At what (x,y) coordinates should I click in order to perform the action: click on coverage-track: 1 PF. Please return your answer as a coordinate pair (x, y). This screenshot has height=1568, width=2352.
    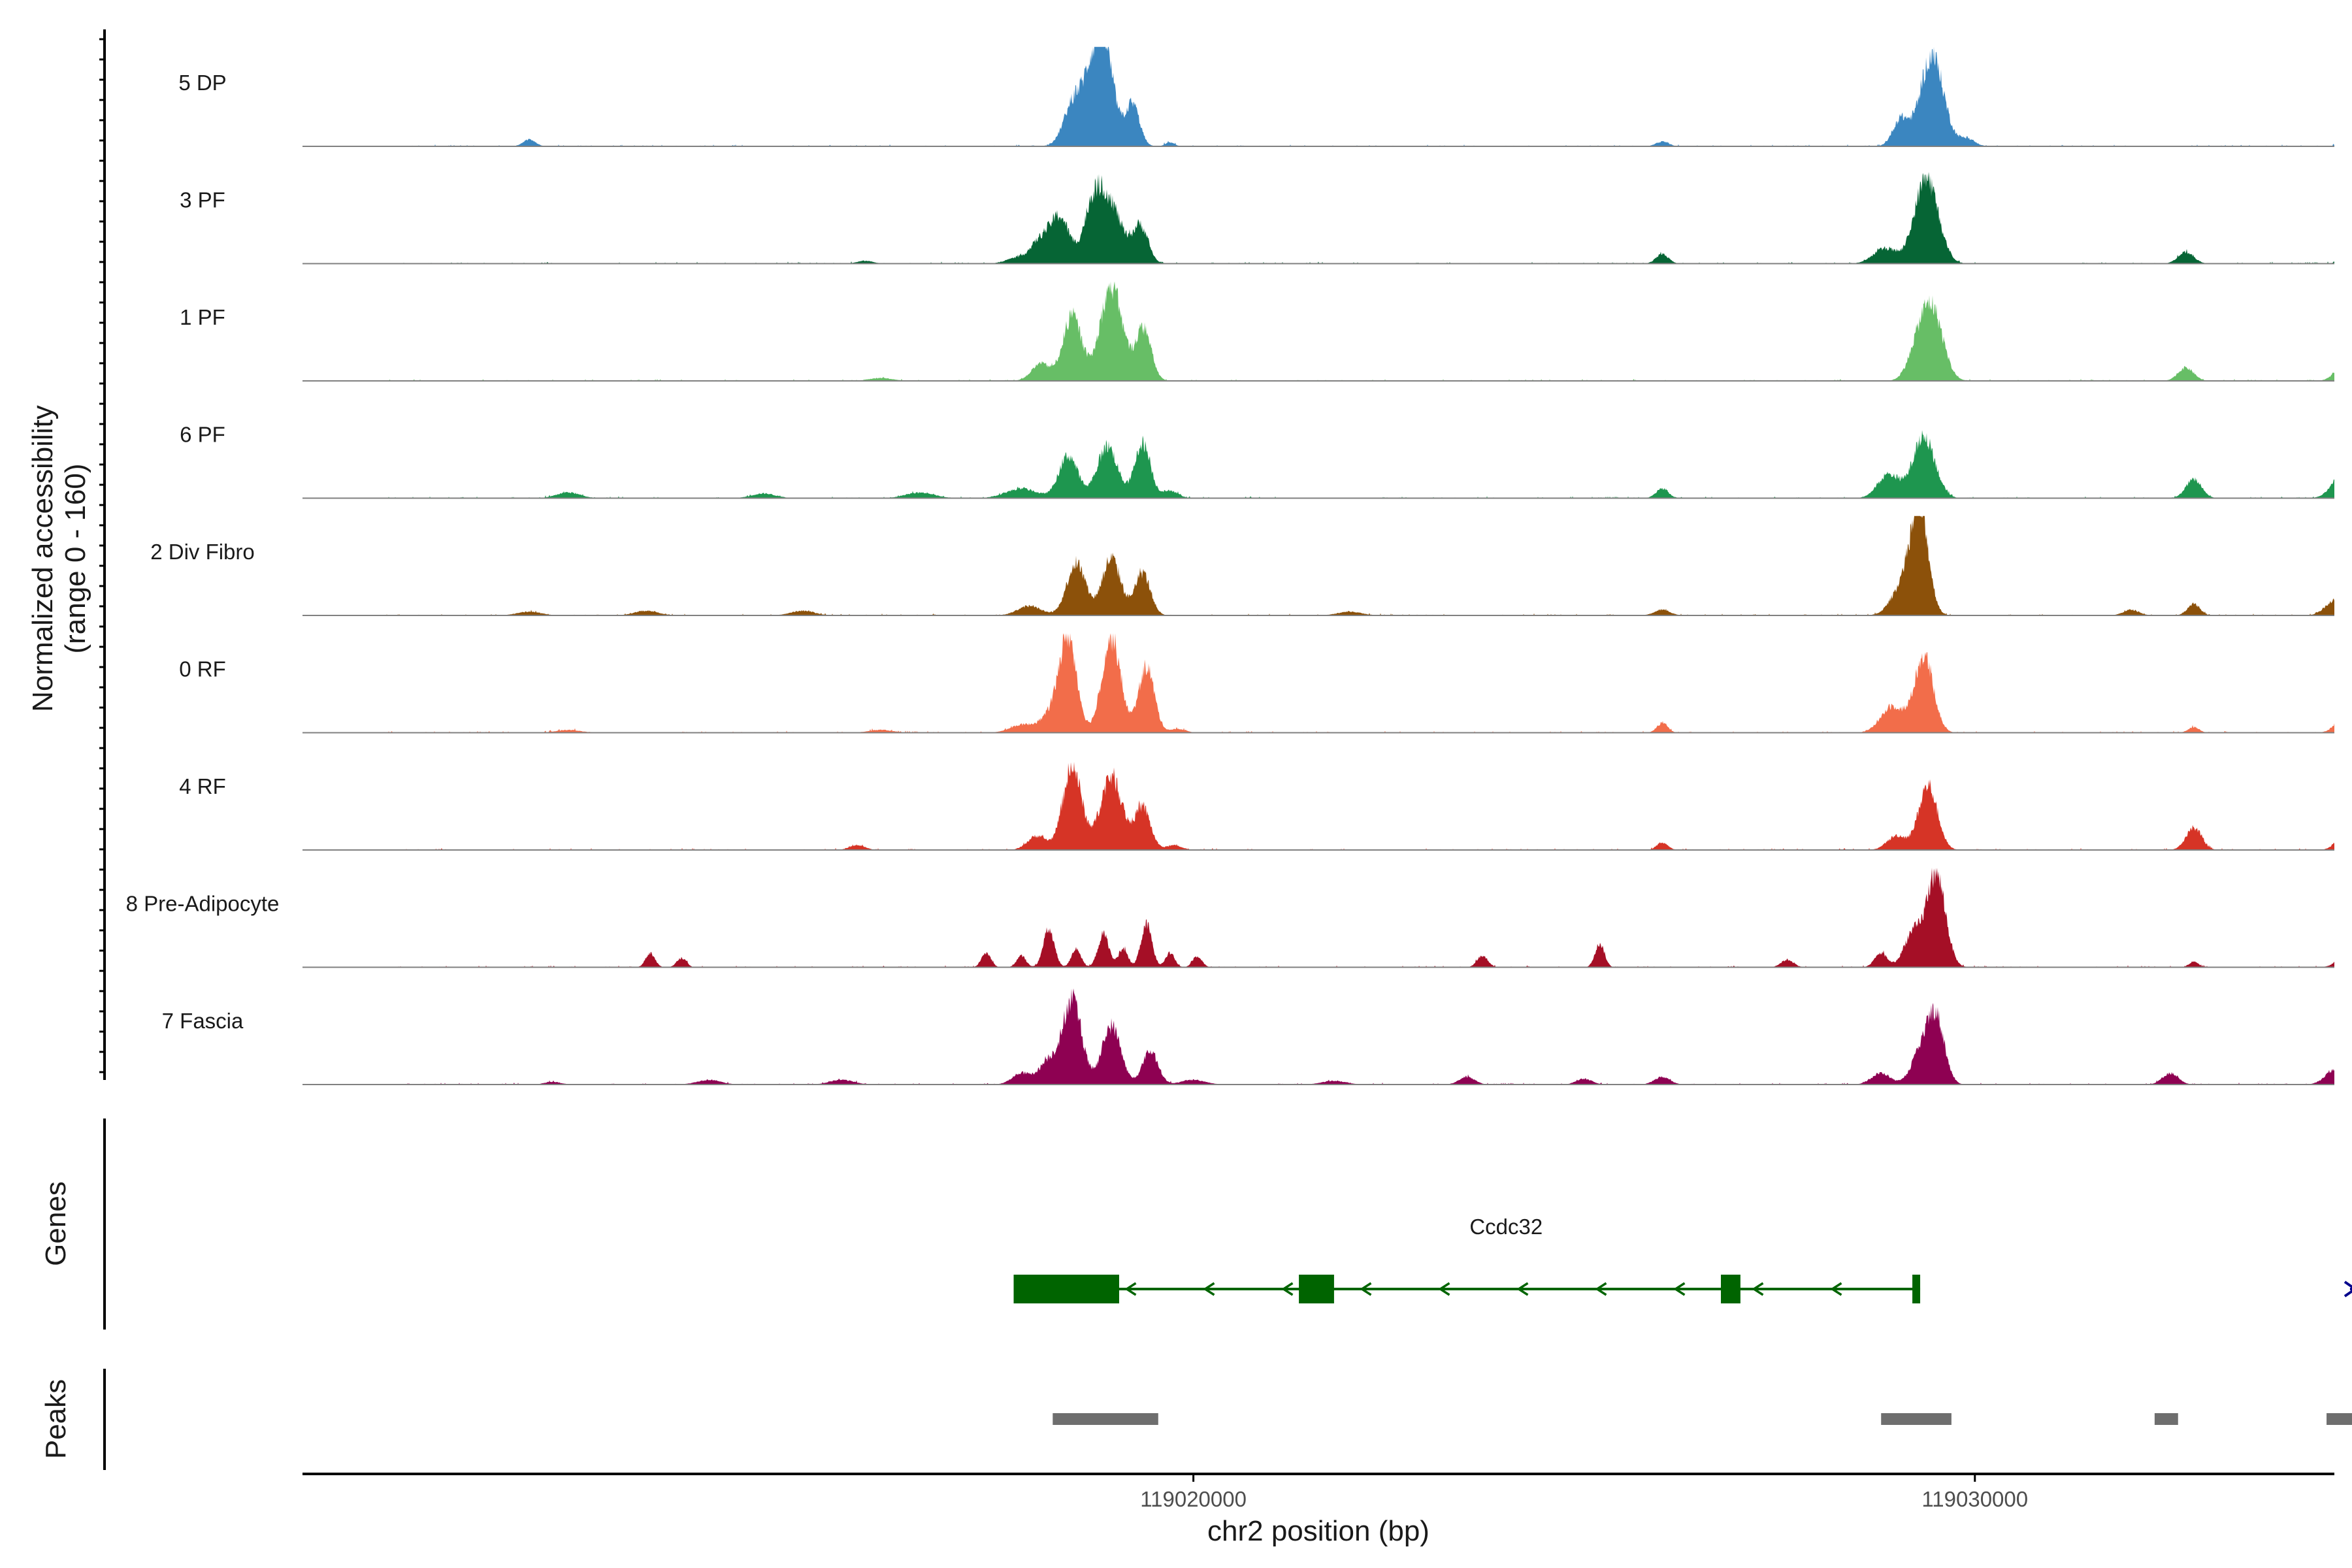
    Looking at the image, I should click on (1257, 331).